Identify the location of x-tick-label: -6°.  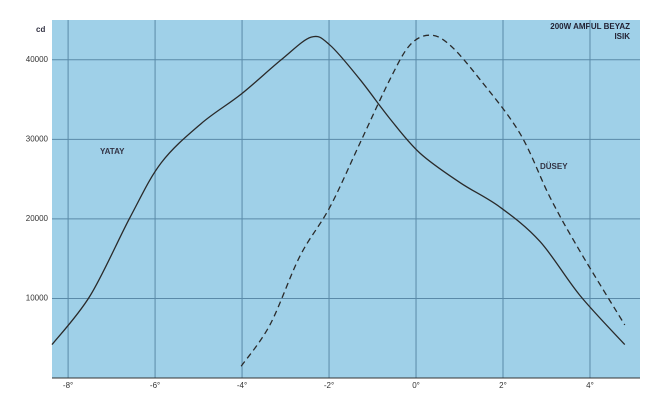
(155, 385).